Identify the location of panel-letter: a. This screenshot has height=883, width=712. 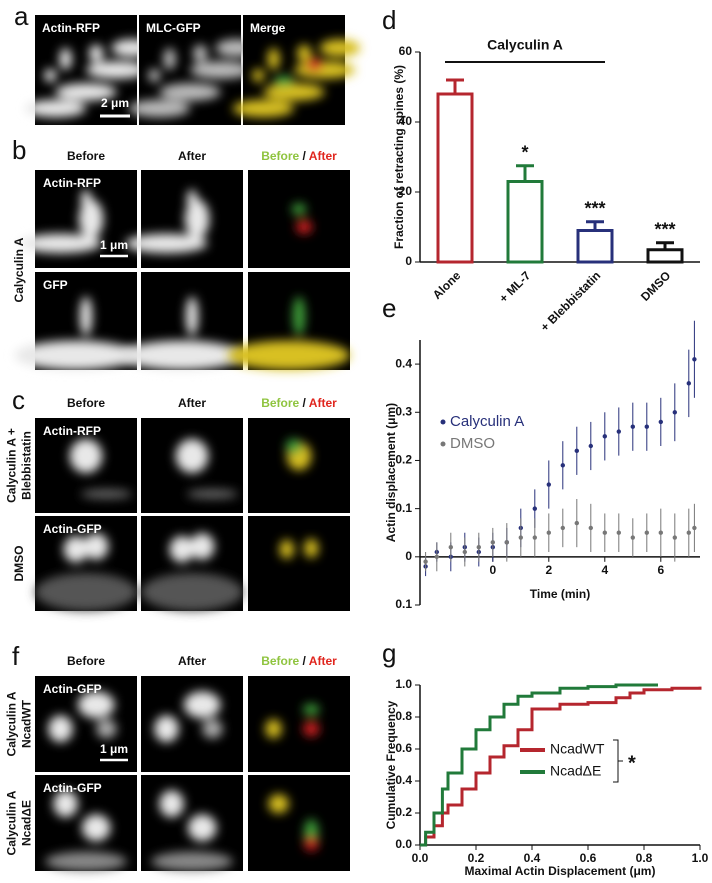
(21, 16).